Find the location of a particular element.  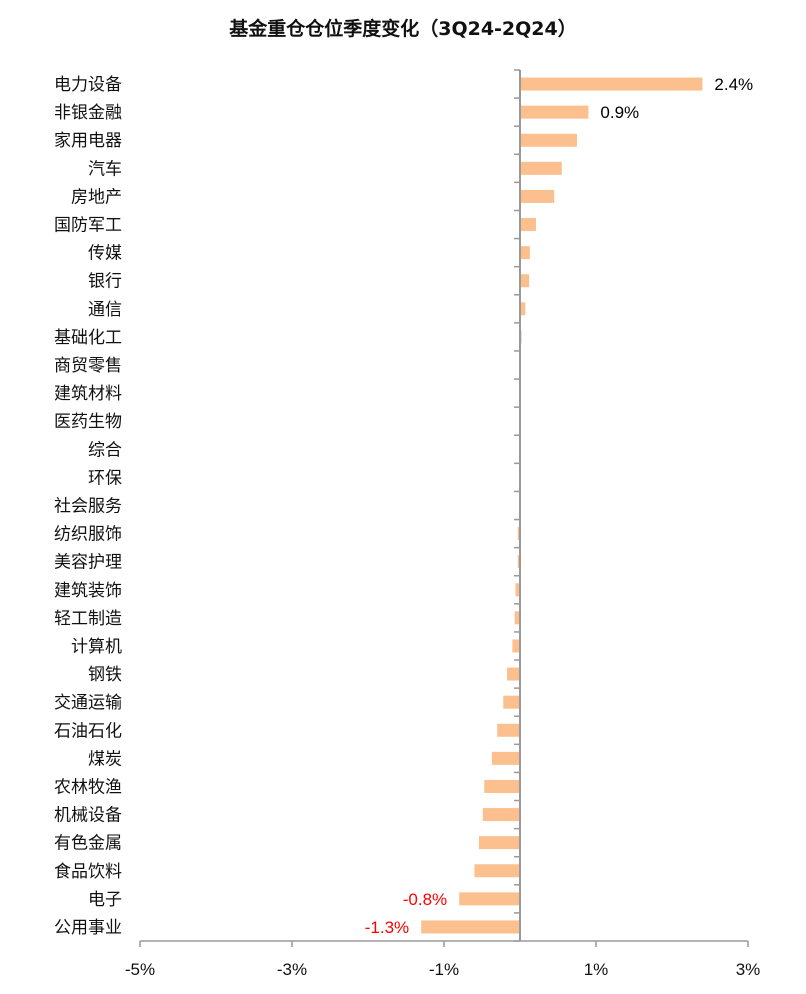

category-label: 汽车 is located at coordinates (105, 169).